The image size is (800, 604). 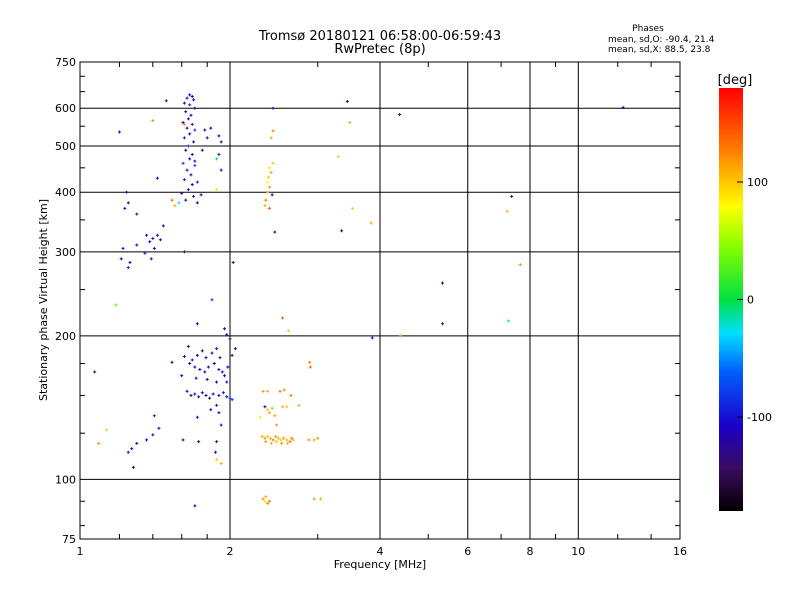 What do you see at coordinates (380, 551) in the screenshot?
I see `x-tick-label: 4` at bounding box center [380, 551].